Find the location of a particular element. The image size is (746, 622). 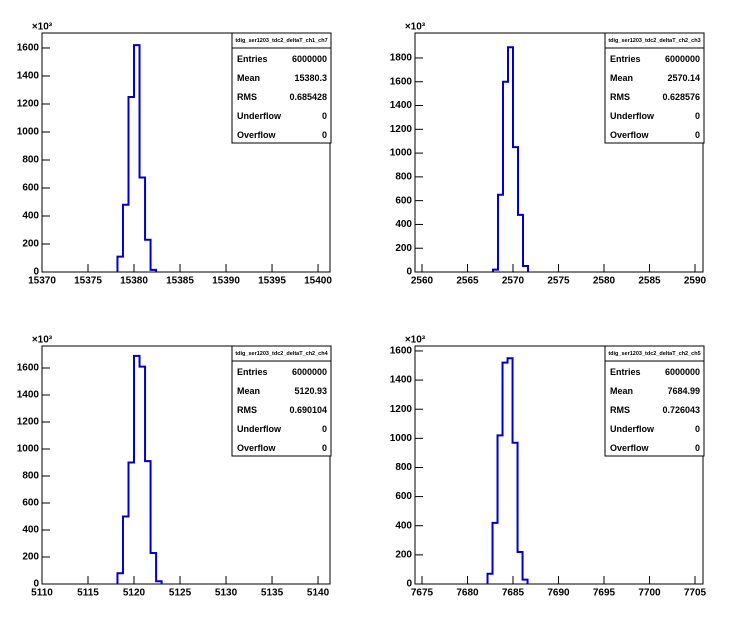

x-tick-label: 7675 is located at coordinates (422, 593).